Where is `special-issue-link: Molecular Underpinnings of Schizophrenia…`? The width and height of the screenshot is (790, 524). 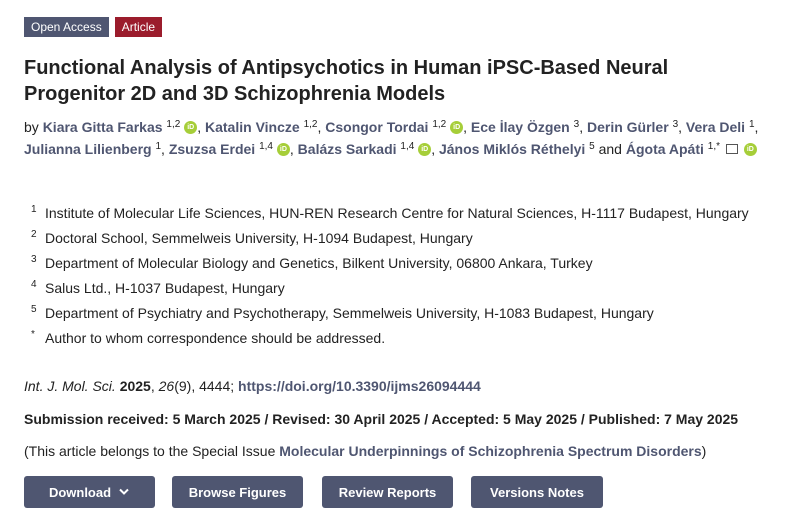 special-issue-link: Molecular Underpinnings of Schizophrenia… is located at coordinates (490, 451).